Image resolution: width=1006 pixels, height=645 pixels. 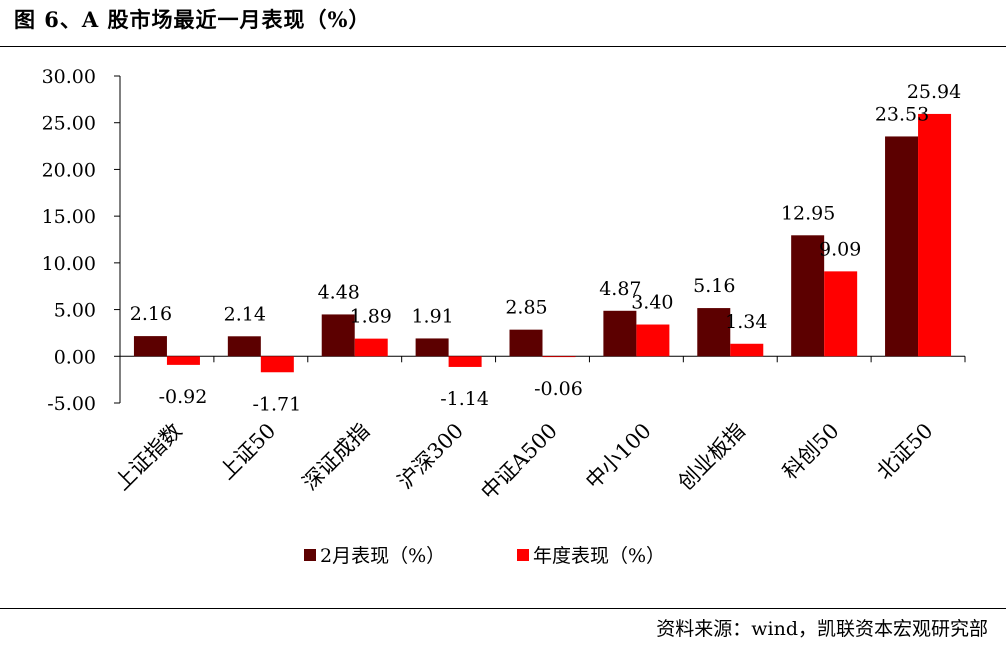 I want to click on category-label: 北证50, so click(x=905, y=452).